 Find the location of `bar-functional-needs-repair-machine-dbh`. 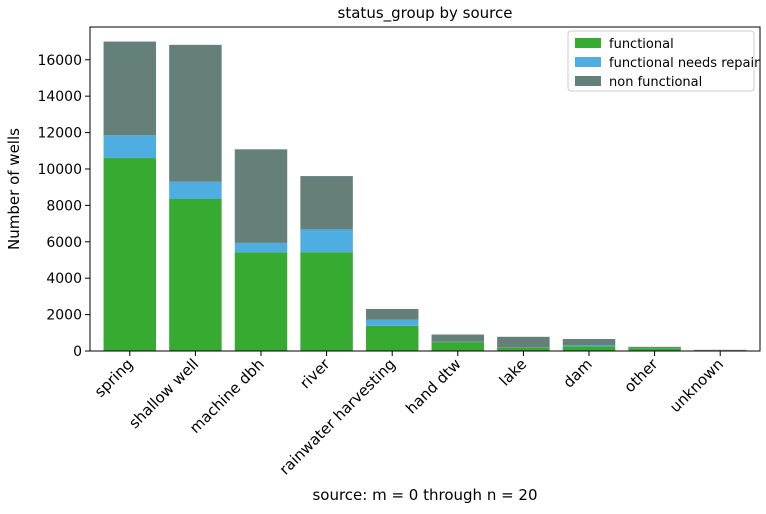

bar-functional-needs-repair-machine-dbh is located at coordinates (261, 247).